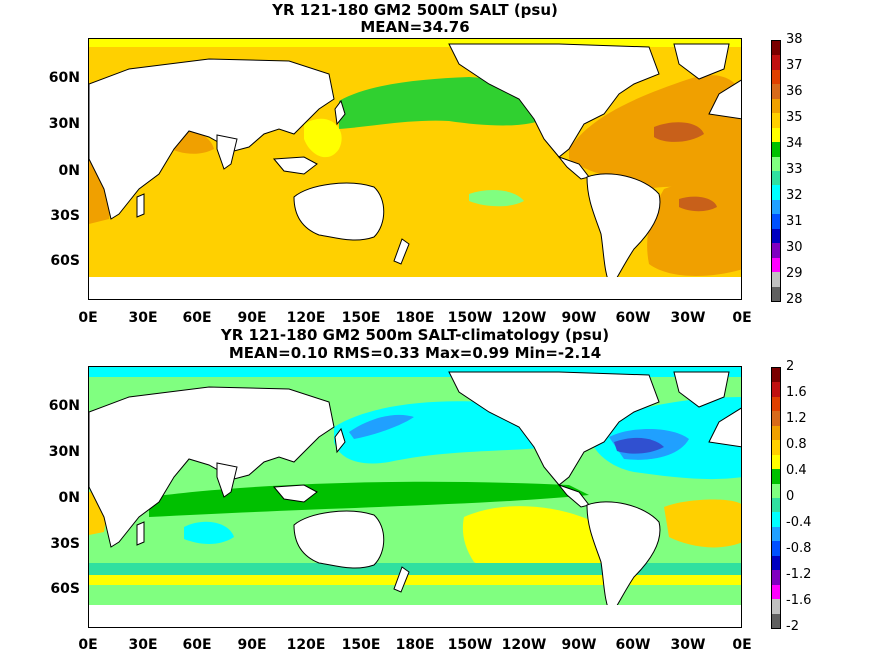 The width and height of the screenshot is (875, 656). What do you see at coordinates (140, 205) in the screenshot?
I see `land-madagascar` at bounding box center [140, 205].